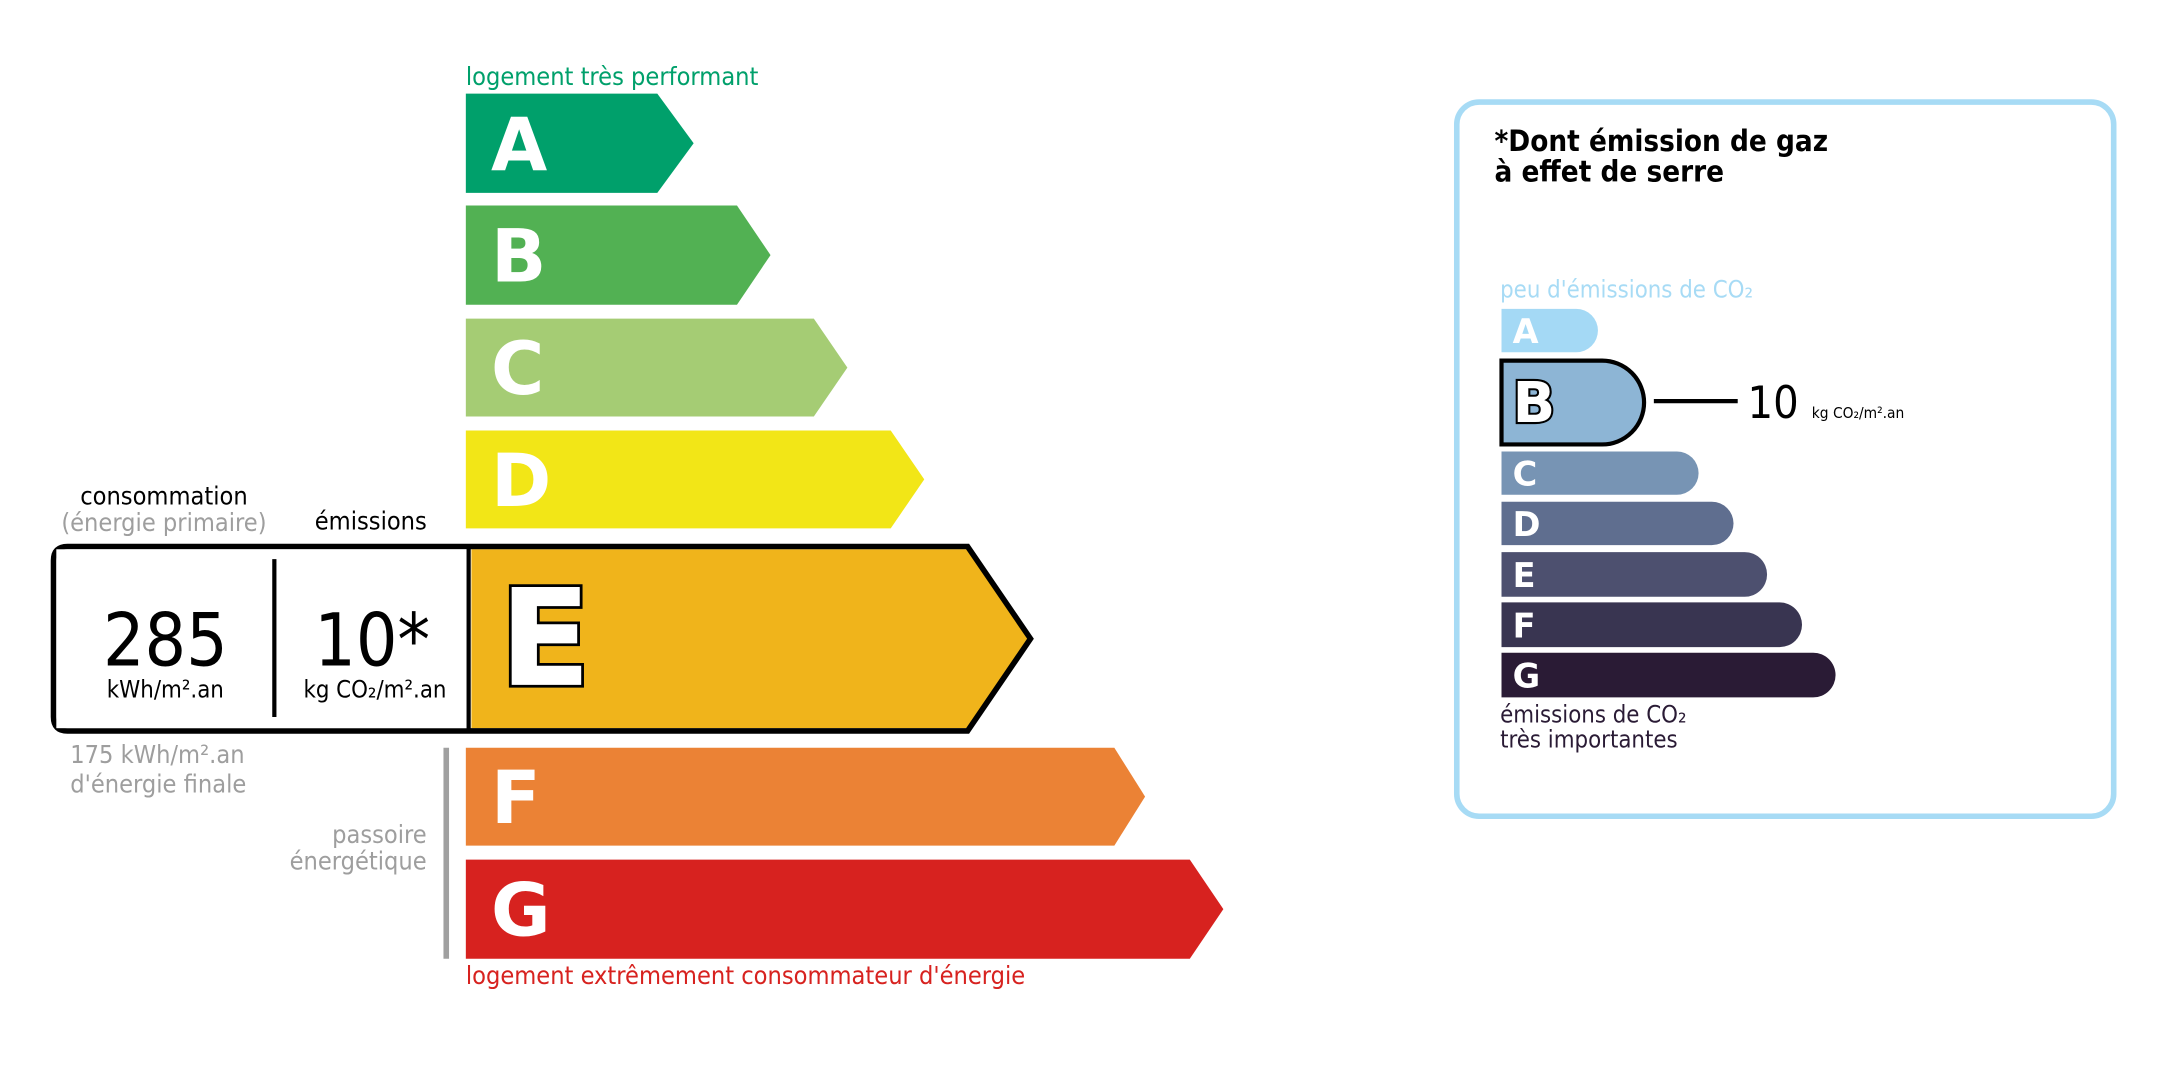 This screenshot has width=2170, height=1079. Describe the element at coordinates (1534, 403) in the screenshot. I see `ges-letter-b: B` at that location.